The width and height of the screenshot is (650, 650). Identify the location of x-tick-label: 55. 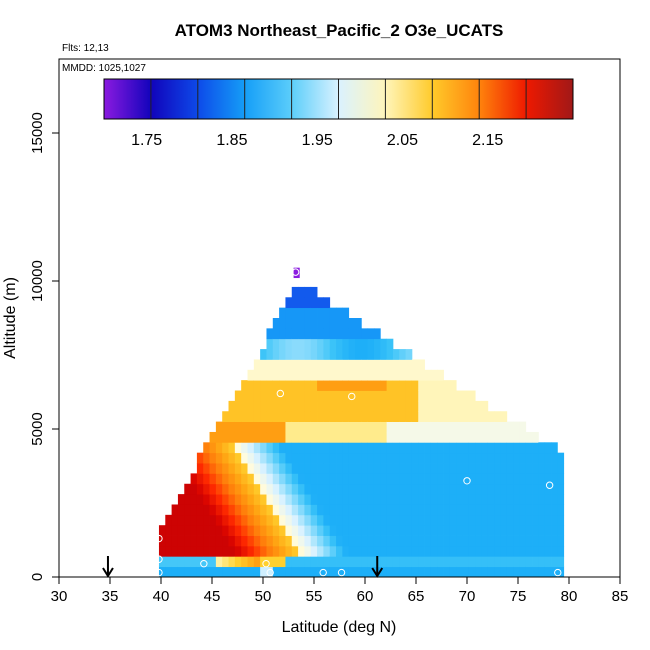
(314, 596).